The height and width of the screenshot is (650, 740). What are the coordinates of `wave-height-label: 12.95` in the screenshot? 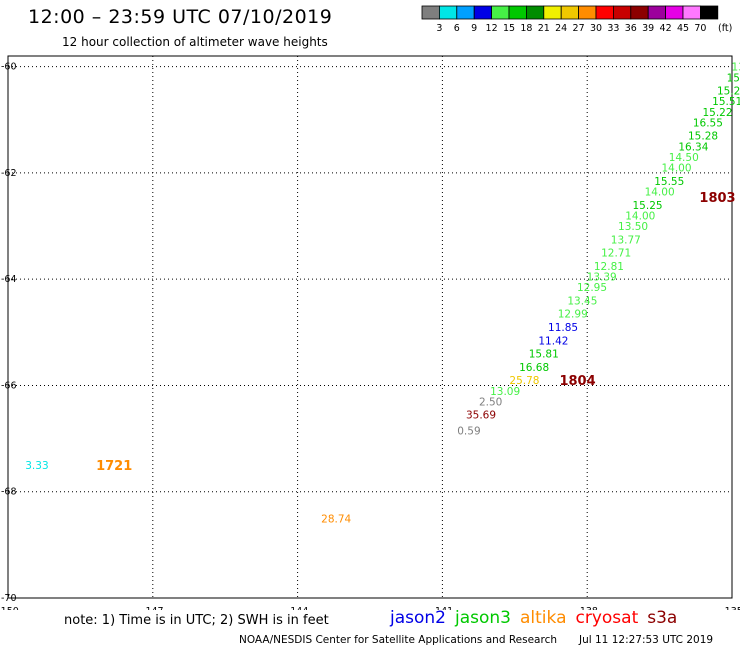 It's located at (592, 288).